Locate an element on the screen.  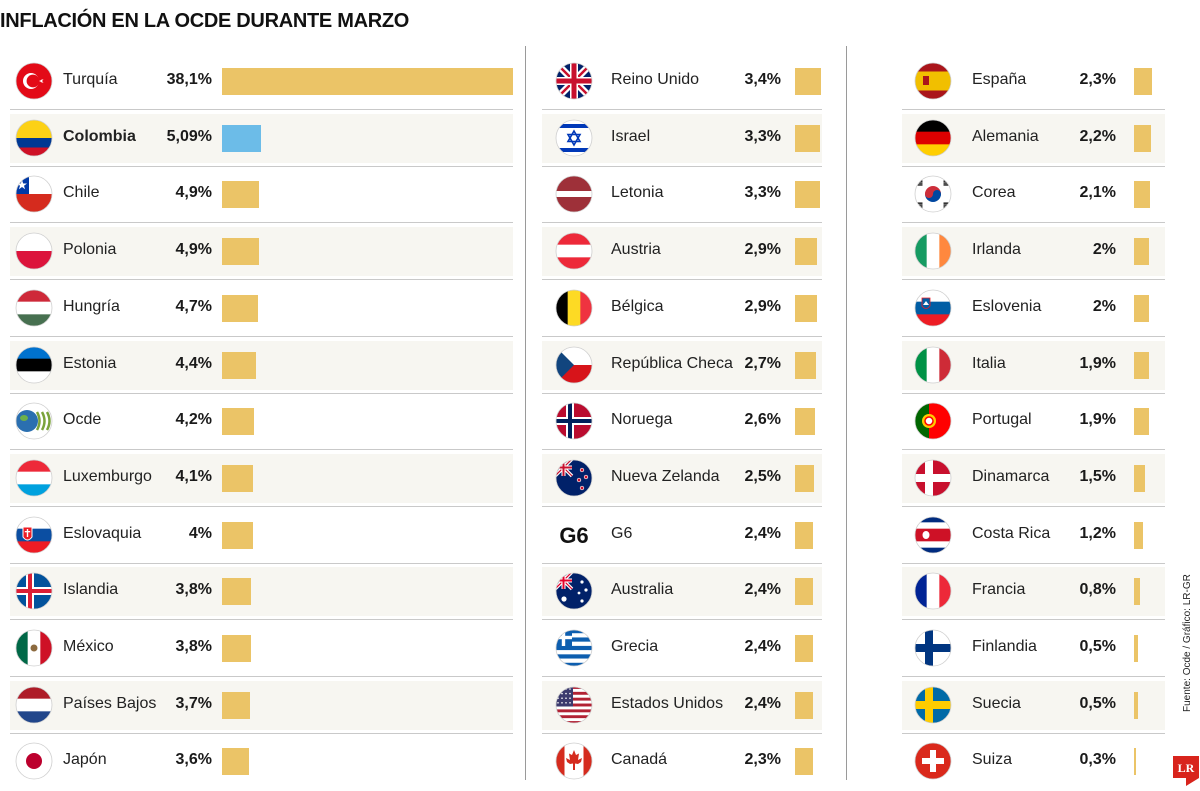
usa-flag-icon is located at coordinates (574, 705).